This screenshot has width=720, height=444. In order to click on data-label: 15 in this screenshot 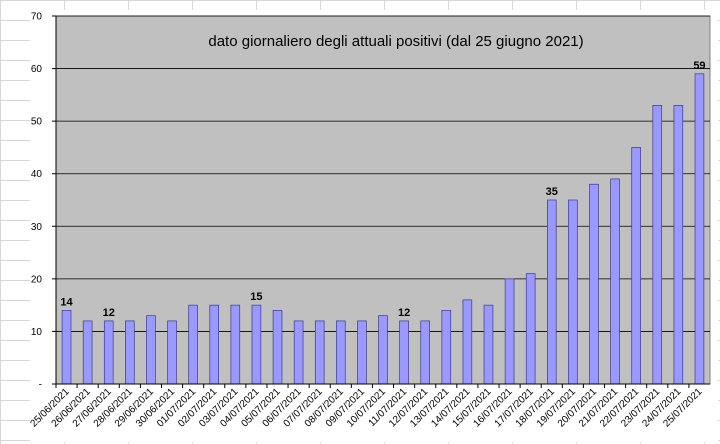, I will do `click(256, 297)`.